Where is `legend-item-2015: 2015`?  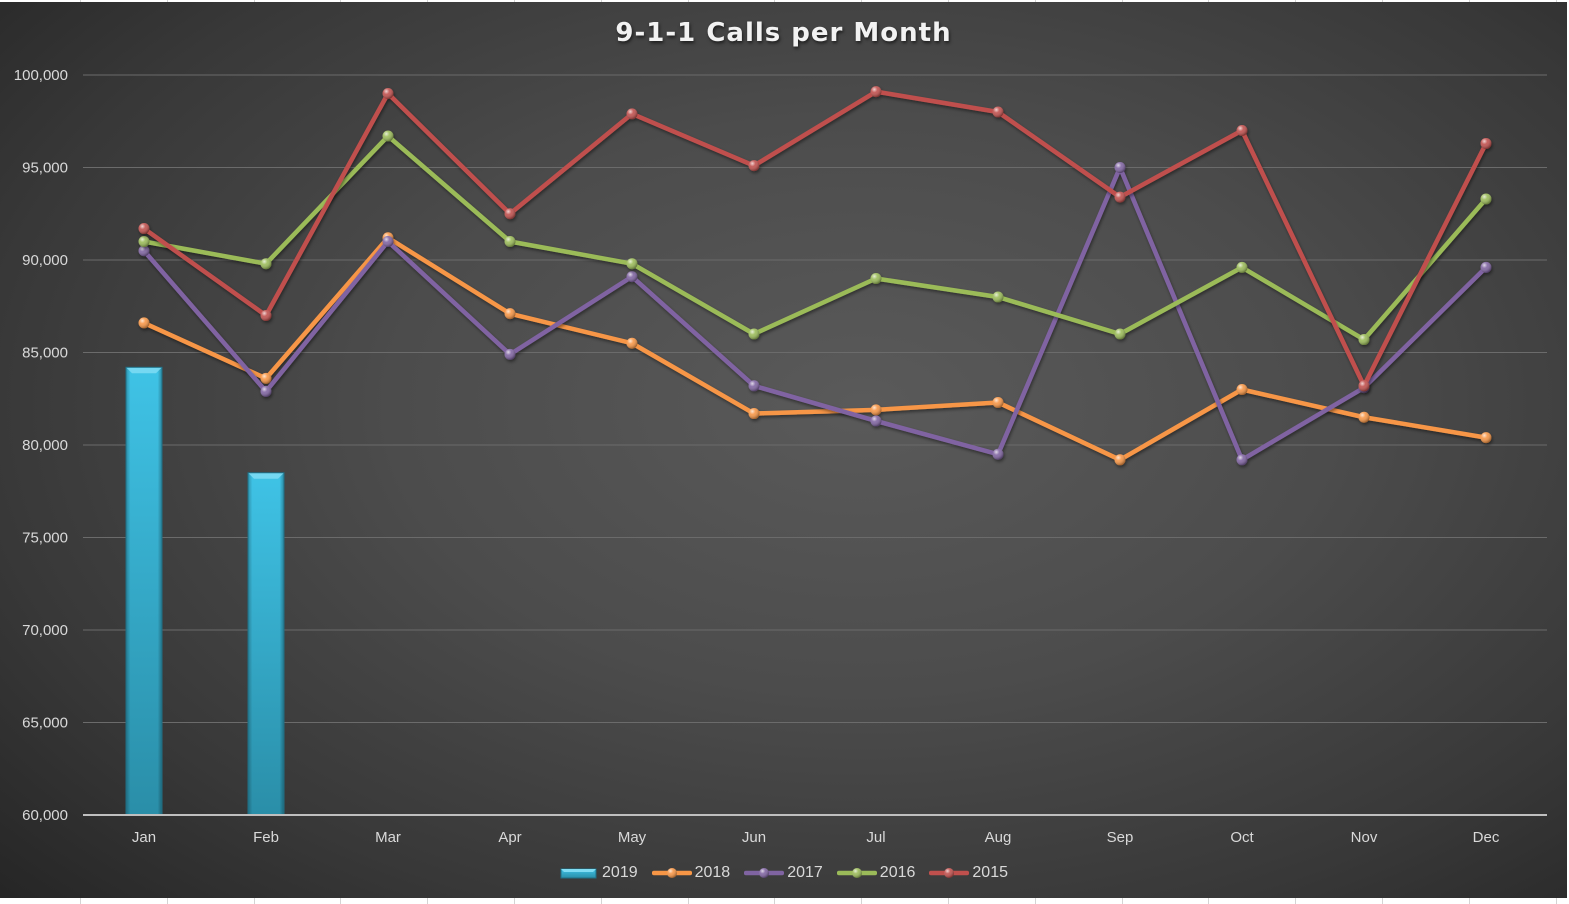
legend-item-2015: 2015 is located at coordinates (968, 873).